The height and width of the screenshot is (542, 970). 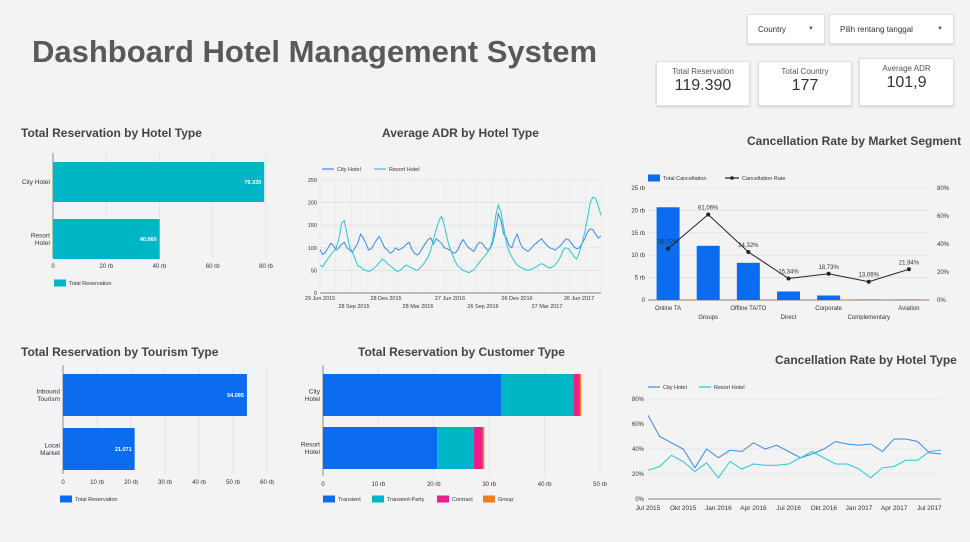 What do you see at coordinates (311, 448) in the screenshot?
I see `y-category-label: Resort Hotel` at bounding box center [311, 448].